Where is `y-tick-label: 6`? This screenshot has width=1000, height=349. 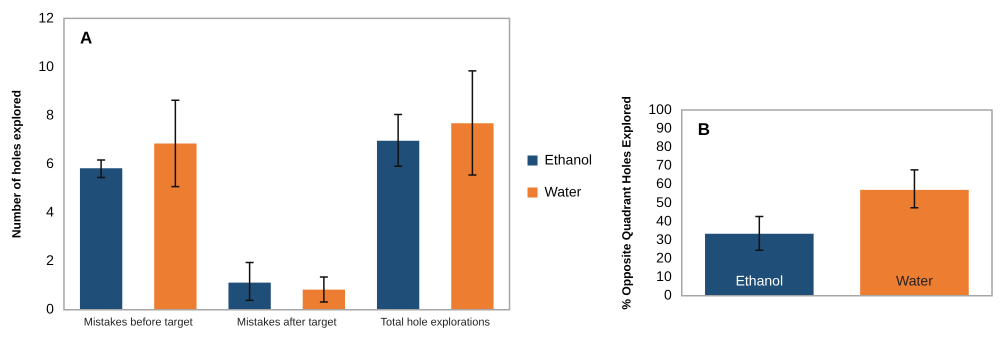 y-tick-label: 6 is located at coordinates (50, 162).